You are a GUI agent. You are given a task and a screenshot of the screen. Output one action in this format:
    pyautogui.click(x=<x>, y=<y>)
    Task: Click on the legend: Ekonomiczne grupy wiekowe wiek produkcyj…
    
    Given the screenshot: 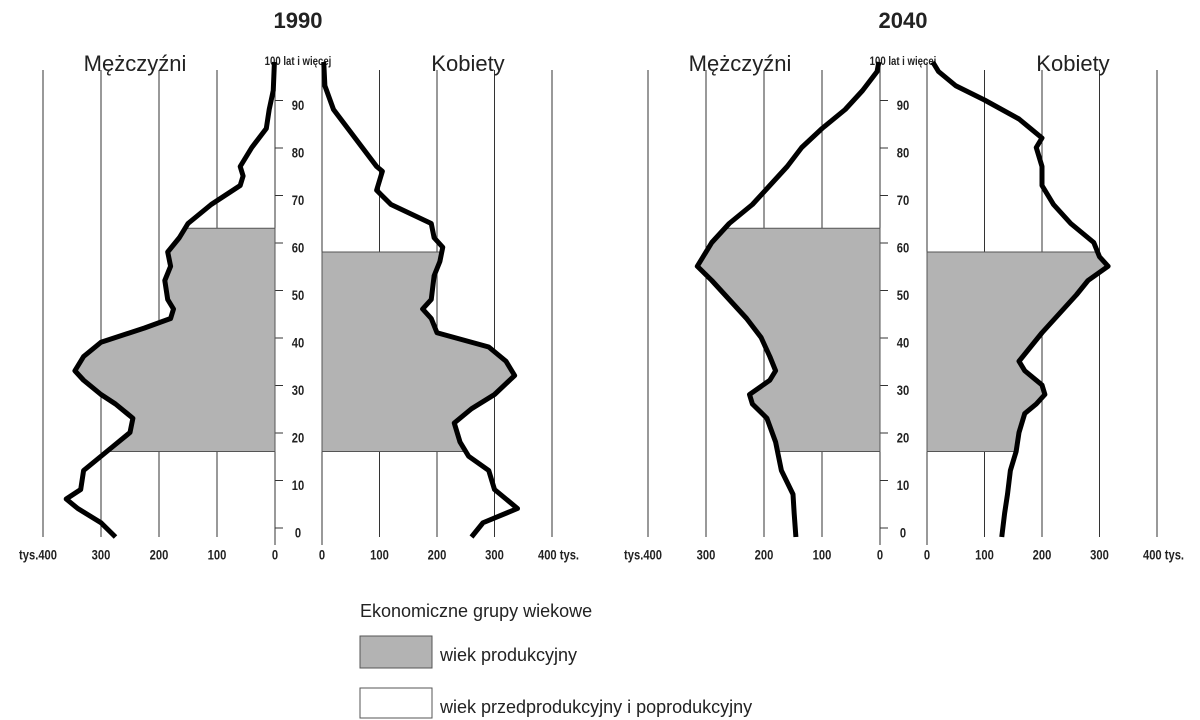 What is the action you would take?
    pyautogui.click(x=555, y=660)
    